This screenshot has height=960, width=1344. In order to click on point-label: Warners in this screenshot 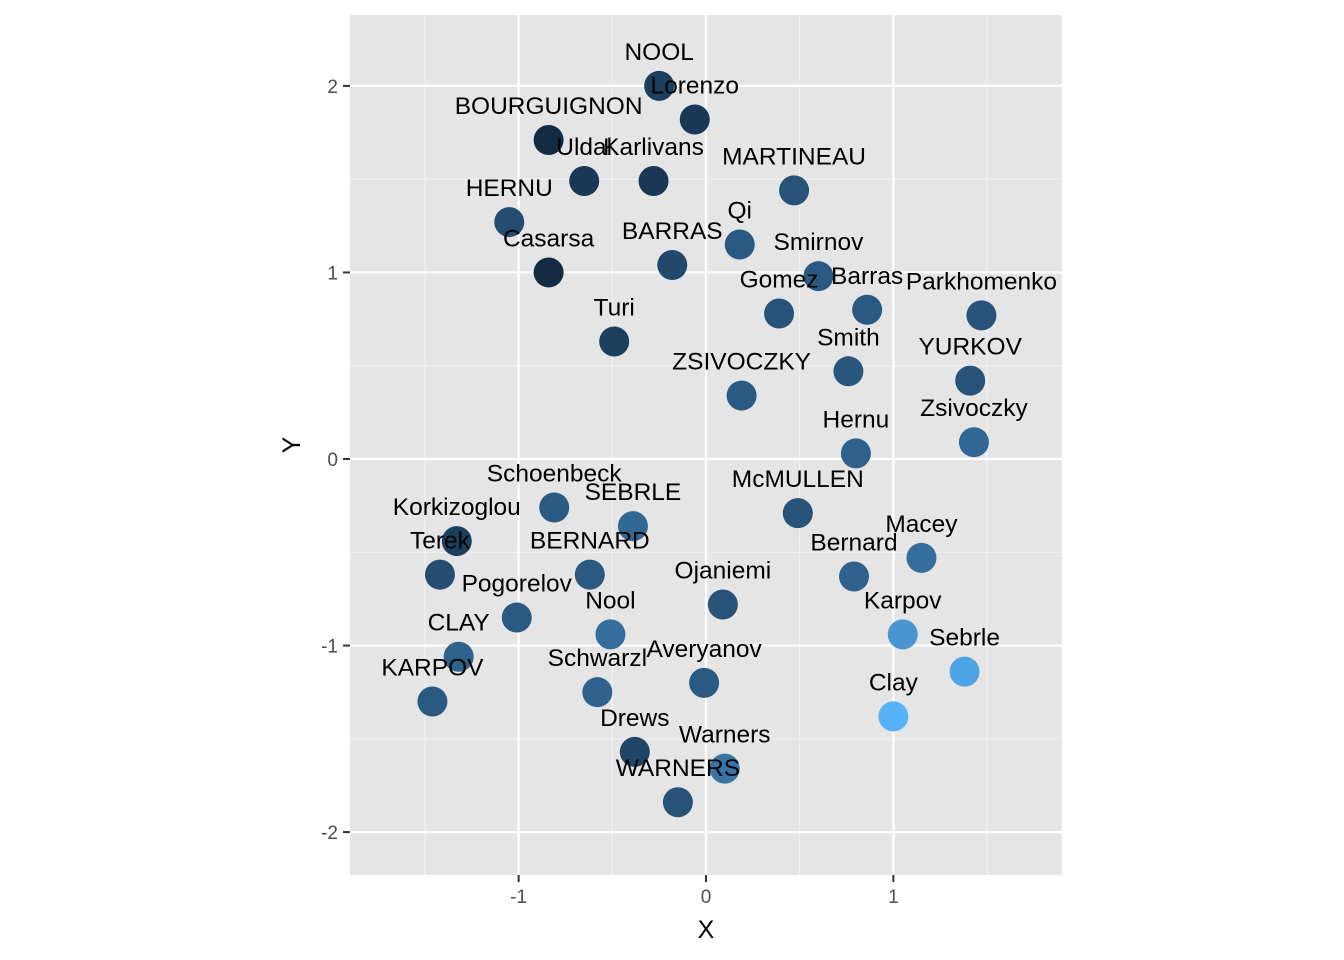, I will do `click(725, 735)`.